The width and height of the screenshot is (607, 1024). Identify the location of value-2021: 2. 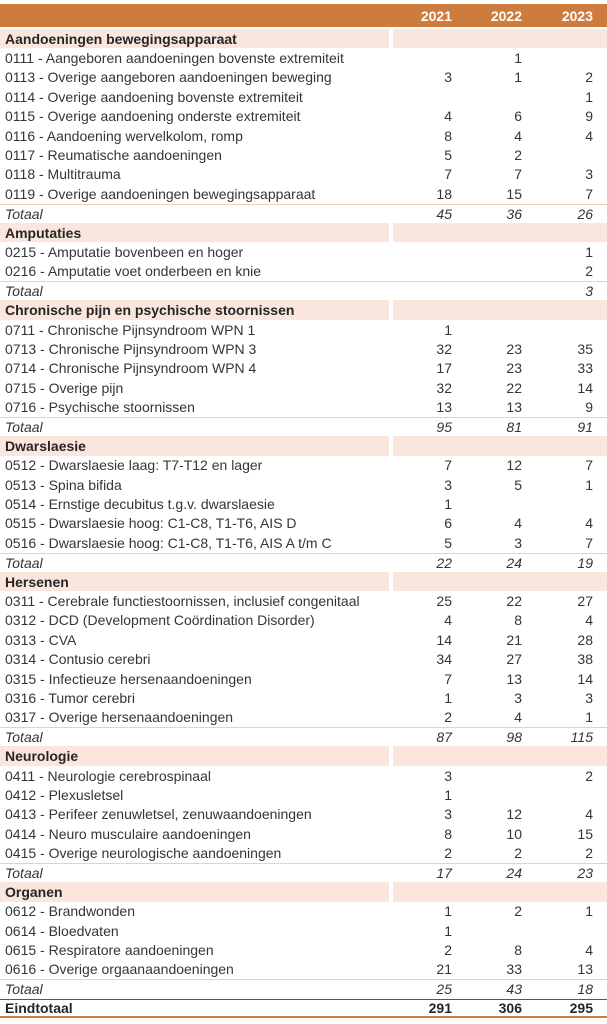
(448, 853).